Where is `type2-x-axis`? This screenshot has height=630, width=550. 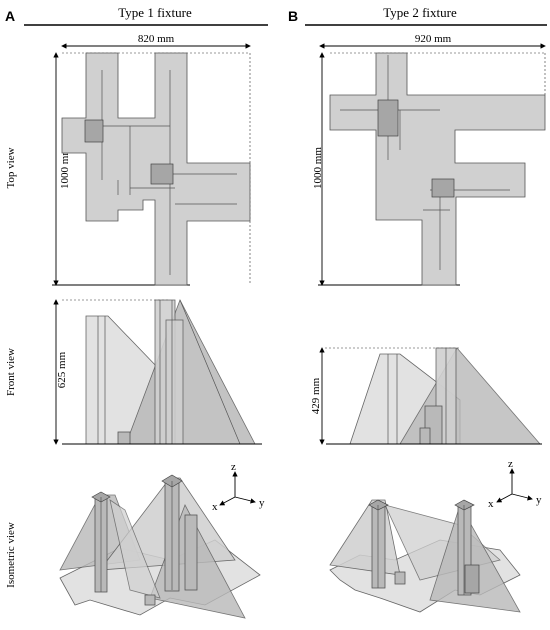 type2-x-axis is located at coordinates (504, 498).